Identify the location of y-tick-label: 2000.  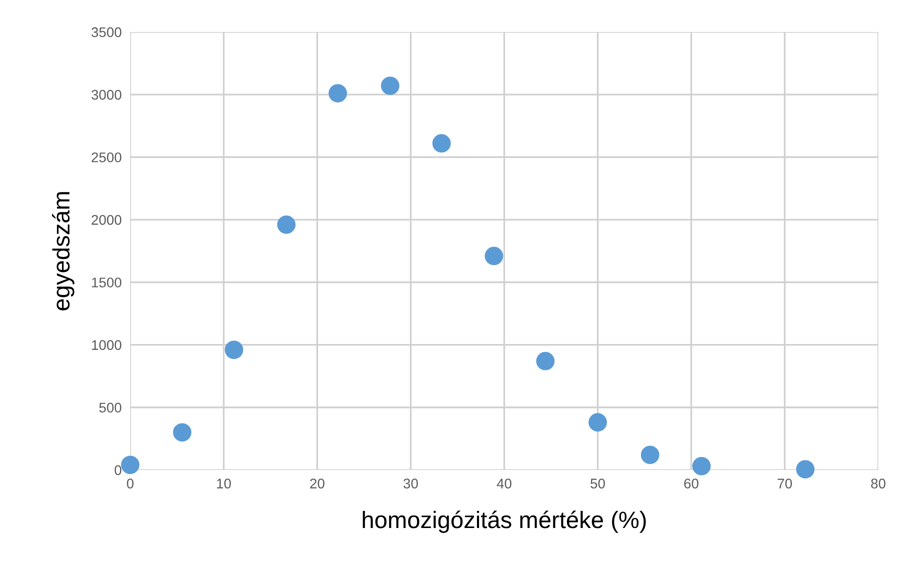
(107, 220).